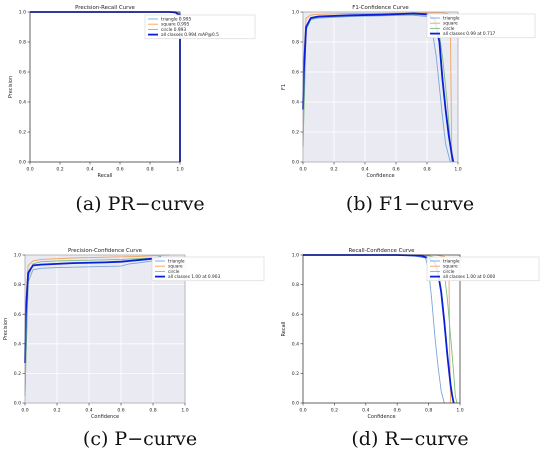 Image resolution: width=540 pixels, height=457 pixels. Describe the element at coordinates (382, 251) in the screenshot. I see `chart-title: Recall-Confidence Curve` at that location.